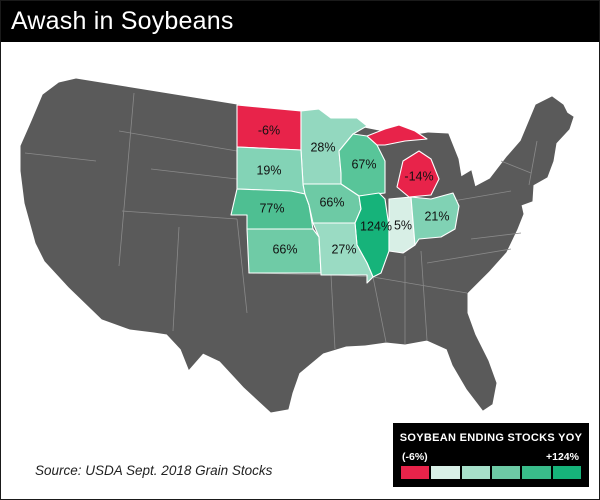 The image size is (600, 500). I want to click on value-label-kansas: 66%, so click(284, 249).